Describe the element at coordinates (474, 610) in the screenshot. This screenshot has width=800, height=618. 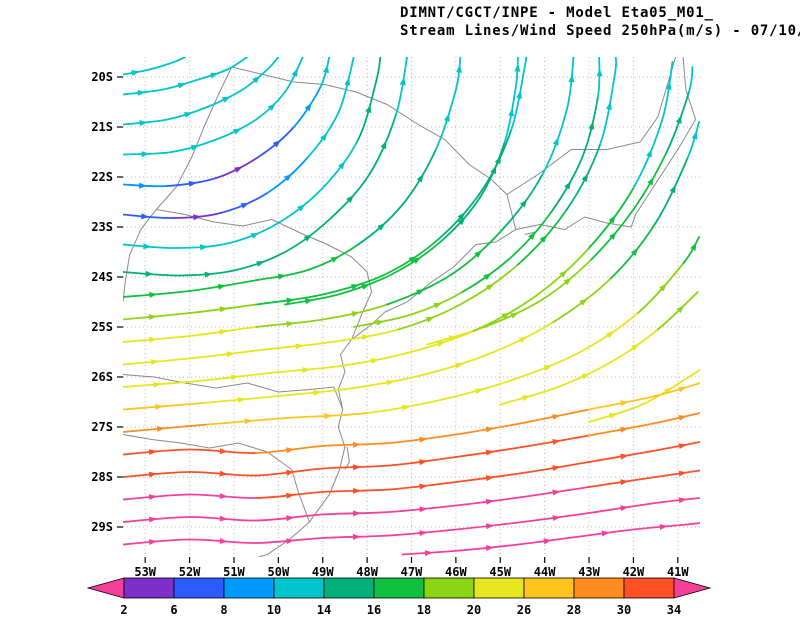
I see `colorbar-label: 20` at that location.